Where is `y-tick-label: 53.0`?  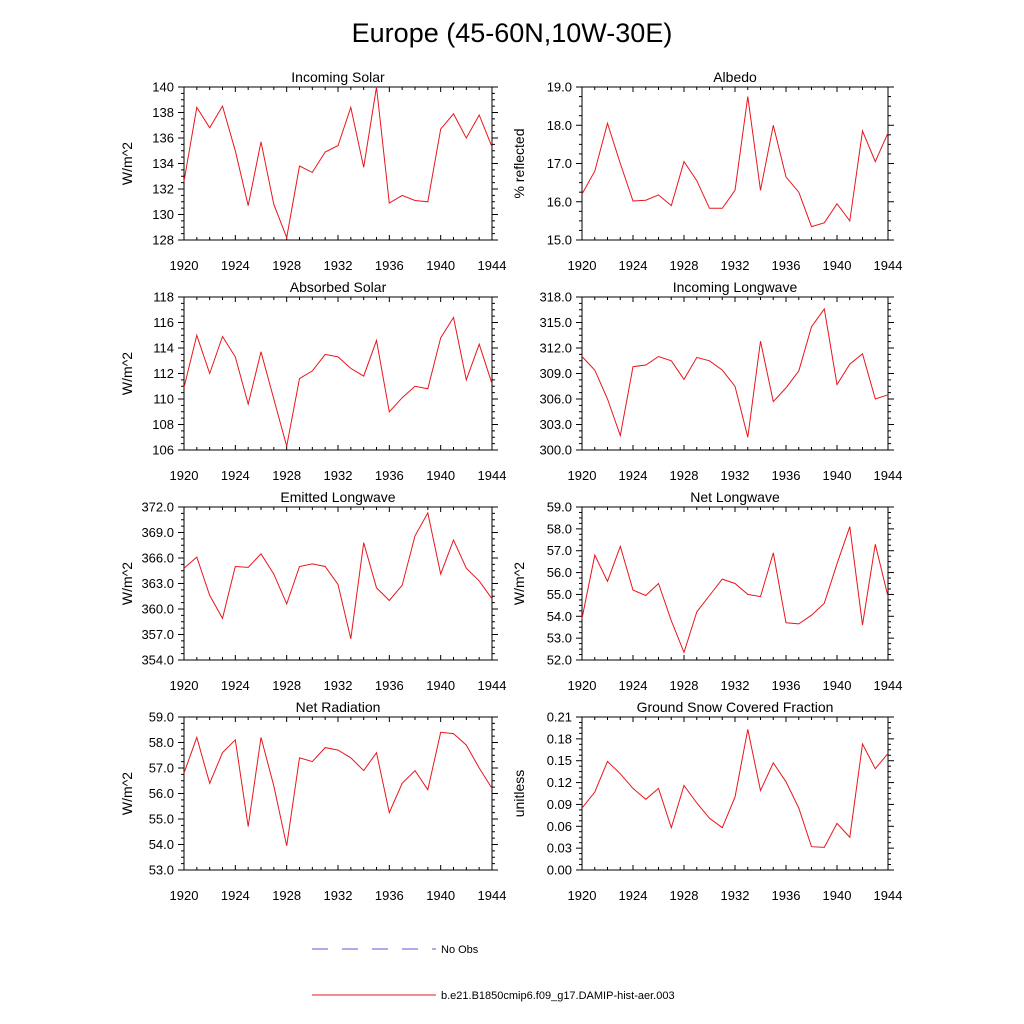
y-tick-label: 53.0 is located at coordinates (559, 638).